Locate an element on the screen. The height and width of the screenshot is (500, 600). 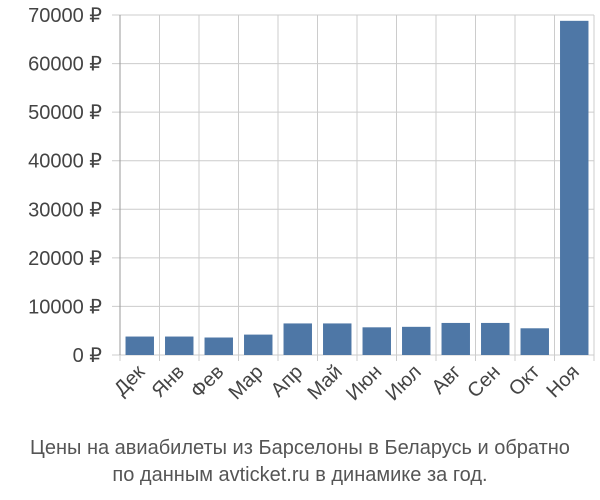
x-tick-label: Ноя is located at coordinates (562, 381).